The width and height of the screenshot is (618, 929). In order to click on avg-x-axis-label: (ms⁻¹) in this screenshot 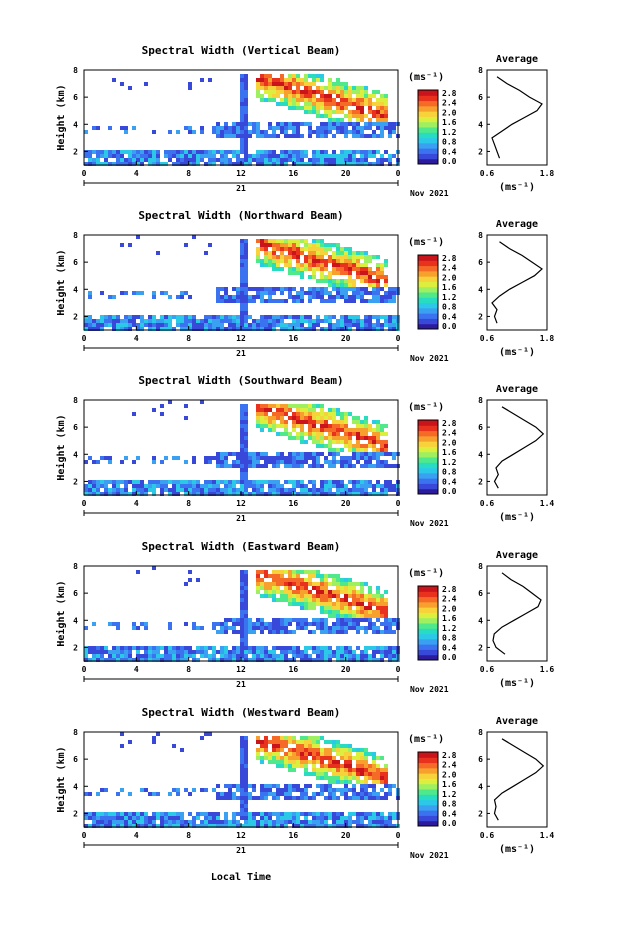, I will do `click(517, 849)`.